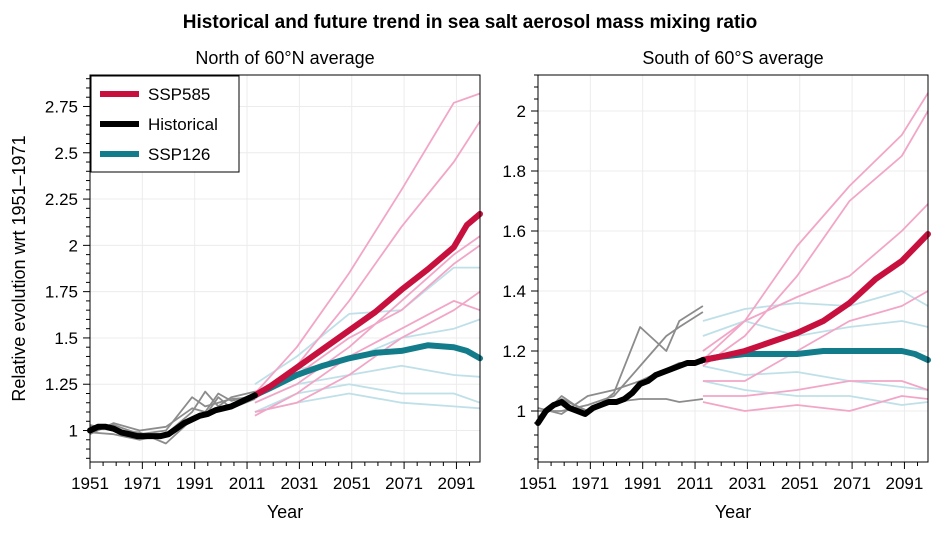 This screenshot has width=941, height=540. What do you see at coordinates (514, 291) in the screenshot?
I see `y-tick-label: 1.4` at bounding box center [514, 291].